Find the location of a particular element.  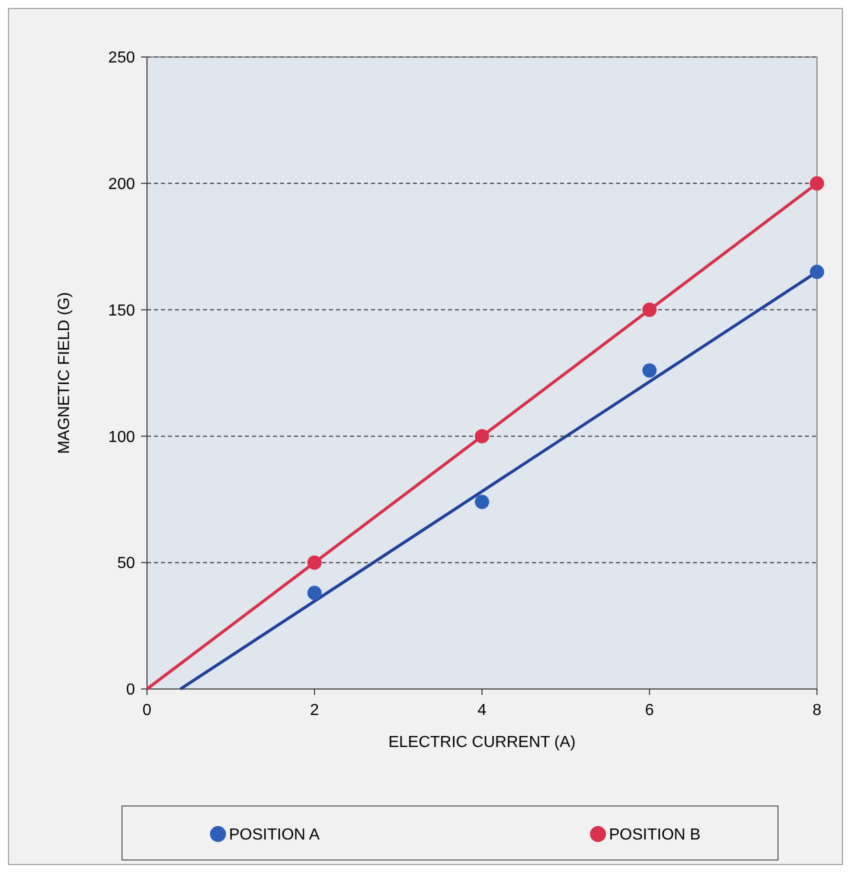

y-tick-label: 150 is located at coordinates (122, 311).